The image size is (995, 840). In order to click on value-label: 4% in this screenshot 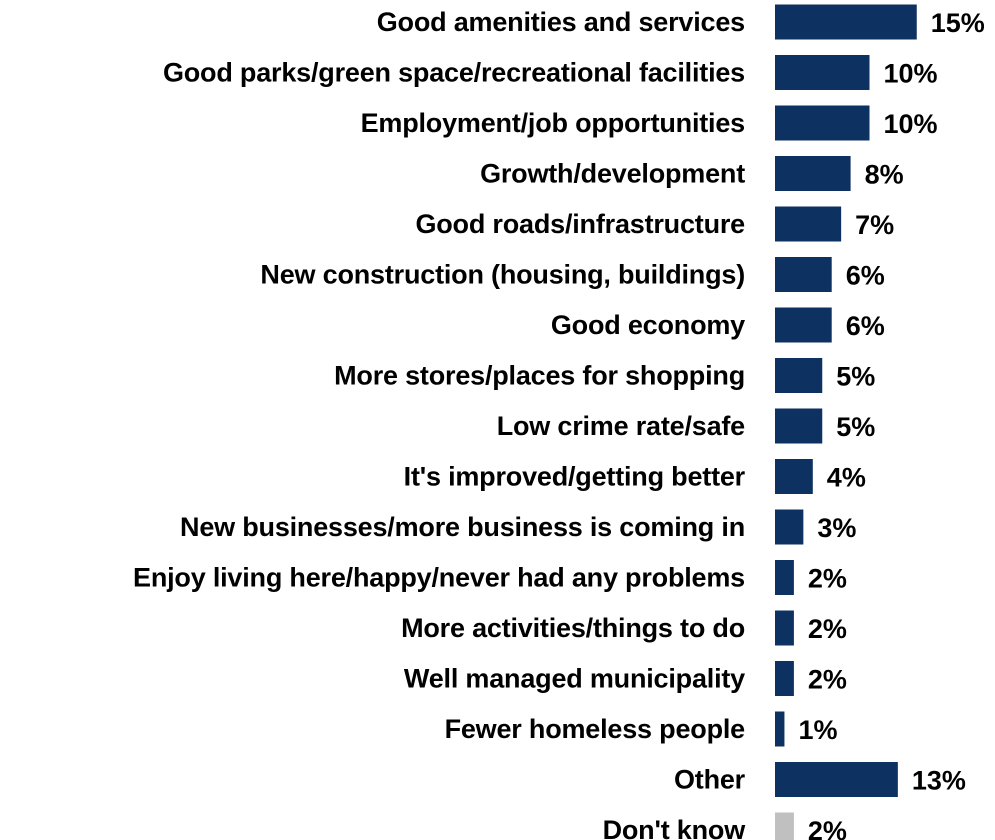, I will do `click(846, 478)`.